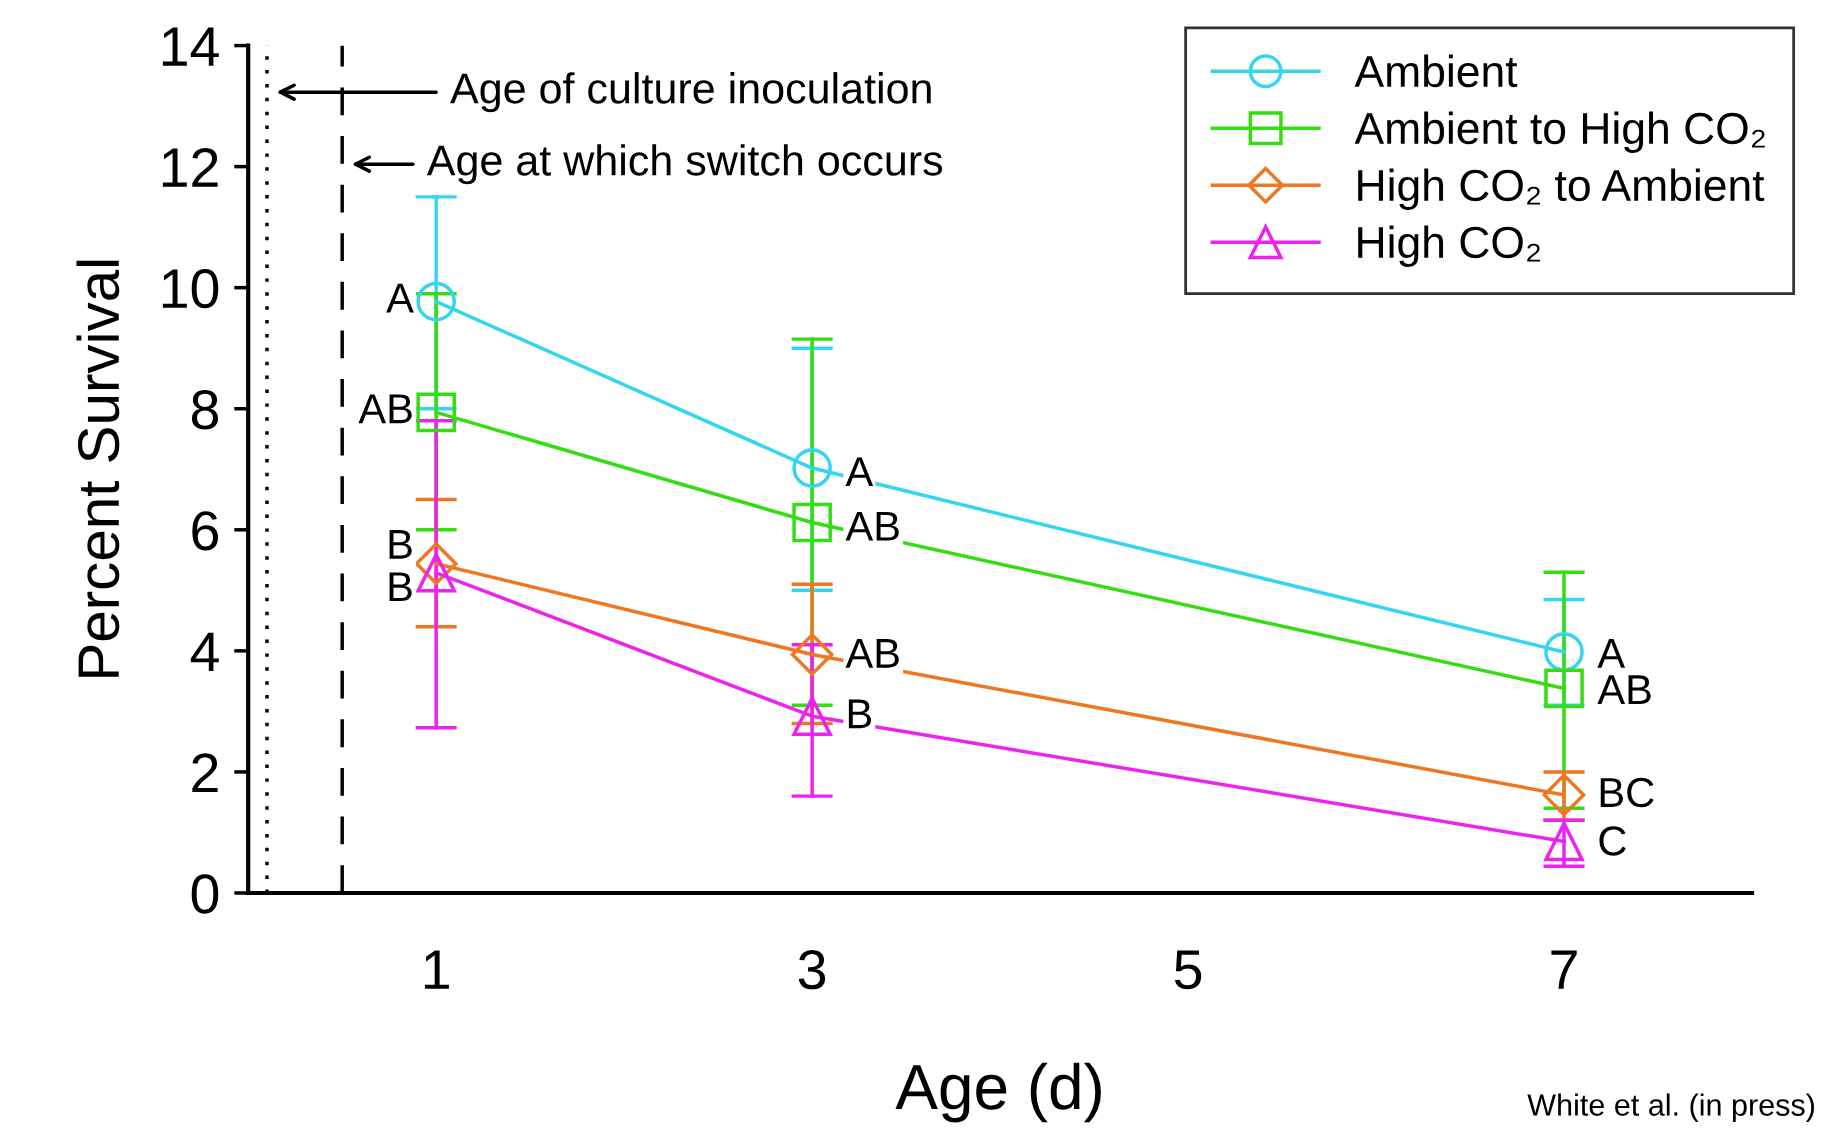 The width and height of the screenshot is (1825, 1139). What do you see at coordinates (690, 92) in the screenshot?
I see `annotation: Age of culture inoculation` at bounding box center [690, 92].